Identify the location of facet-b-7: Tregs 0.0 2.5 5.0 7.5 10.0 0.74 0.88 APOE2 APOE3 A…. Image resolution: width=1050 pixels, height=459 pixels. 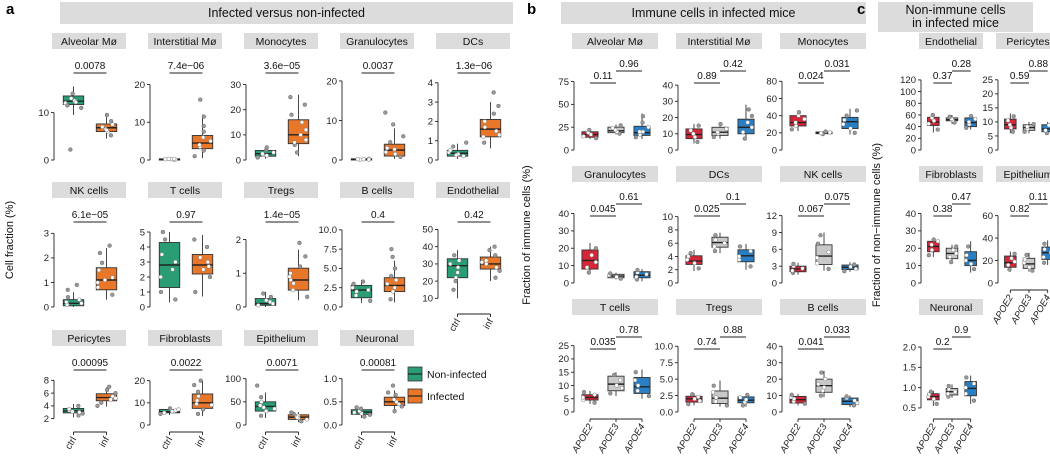
(708, 377).